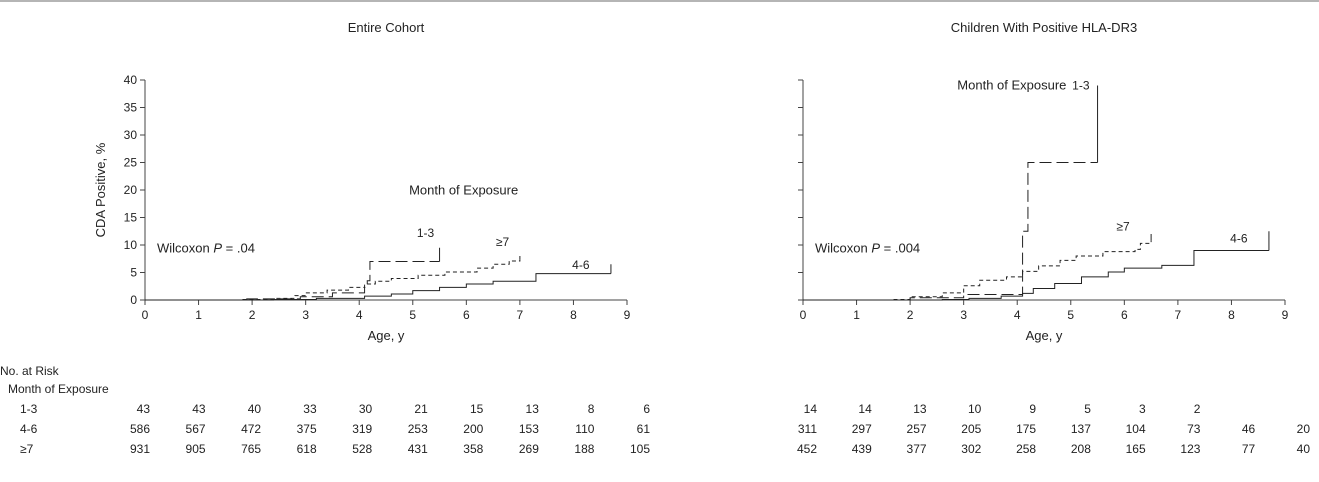  What do you see at coordinates (131, 218) in the screenshot?
I see `y-tick-label: 15` at bounding box center [131, 218].